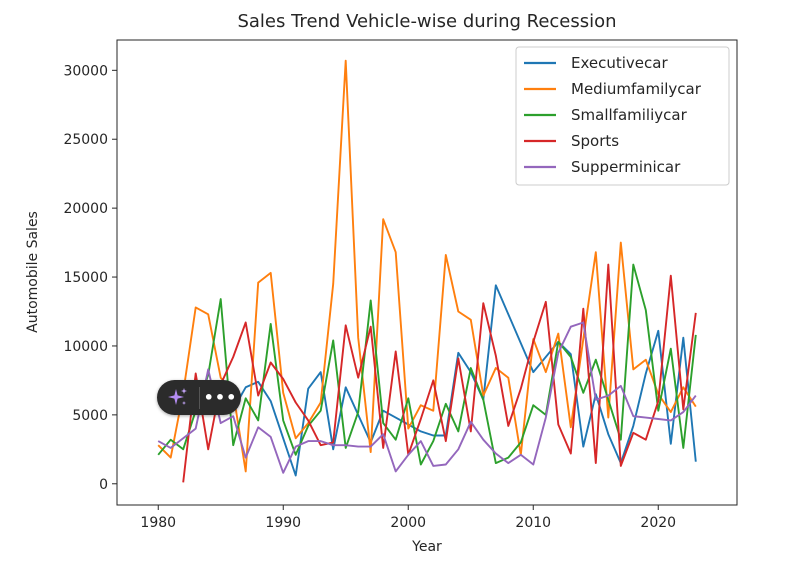 This screenshot has width=790, height=565. I want to click on x-tick-label: 1980, so click(158, 523).